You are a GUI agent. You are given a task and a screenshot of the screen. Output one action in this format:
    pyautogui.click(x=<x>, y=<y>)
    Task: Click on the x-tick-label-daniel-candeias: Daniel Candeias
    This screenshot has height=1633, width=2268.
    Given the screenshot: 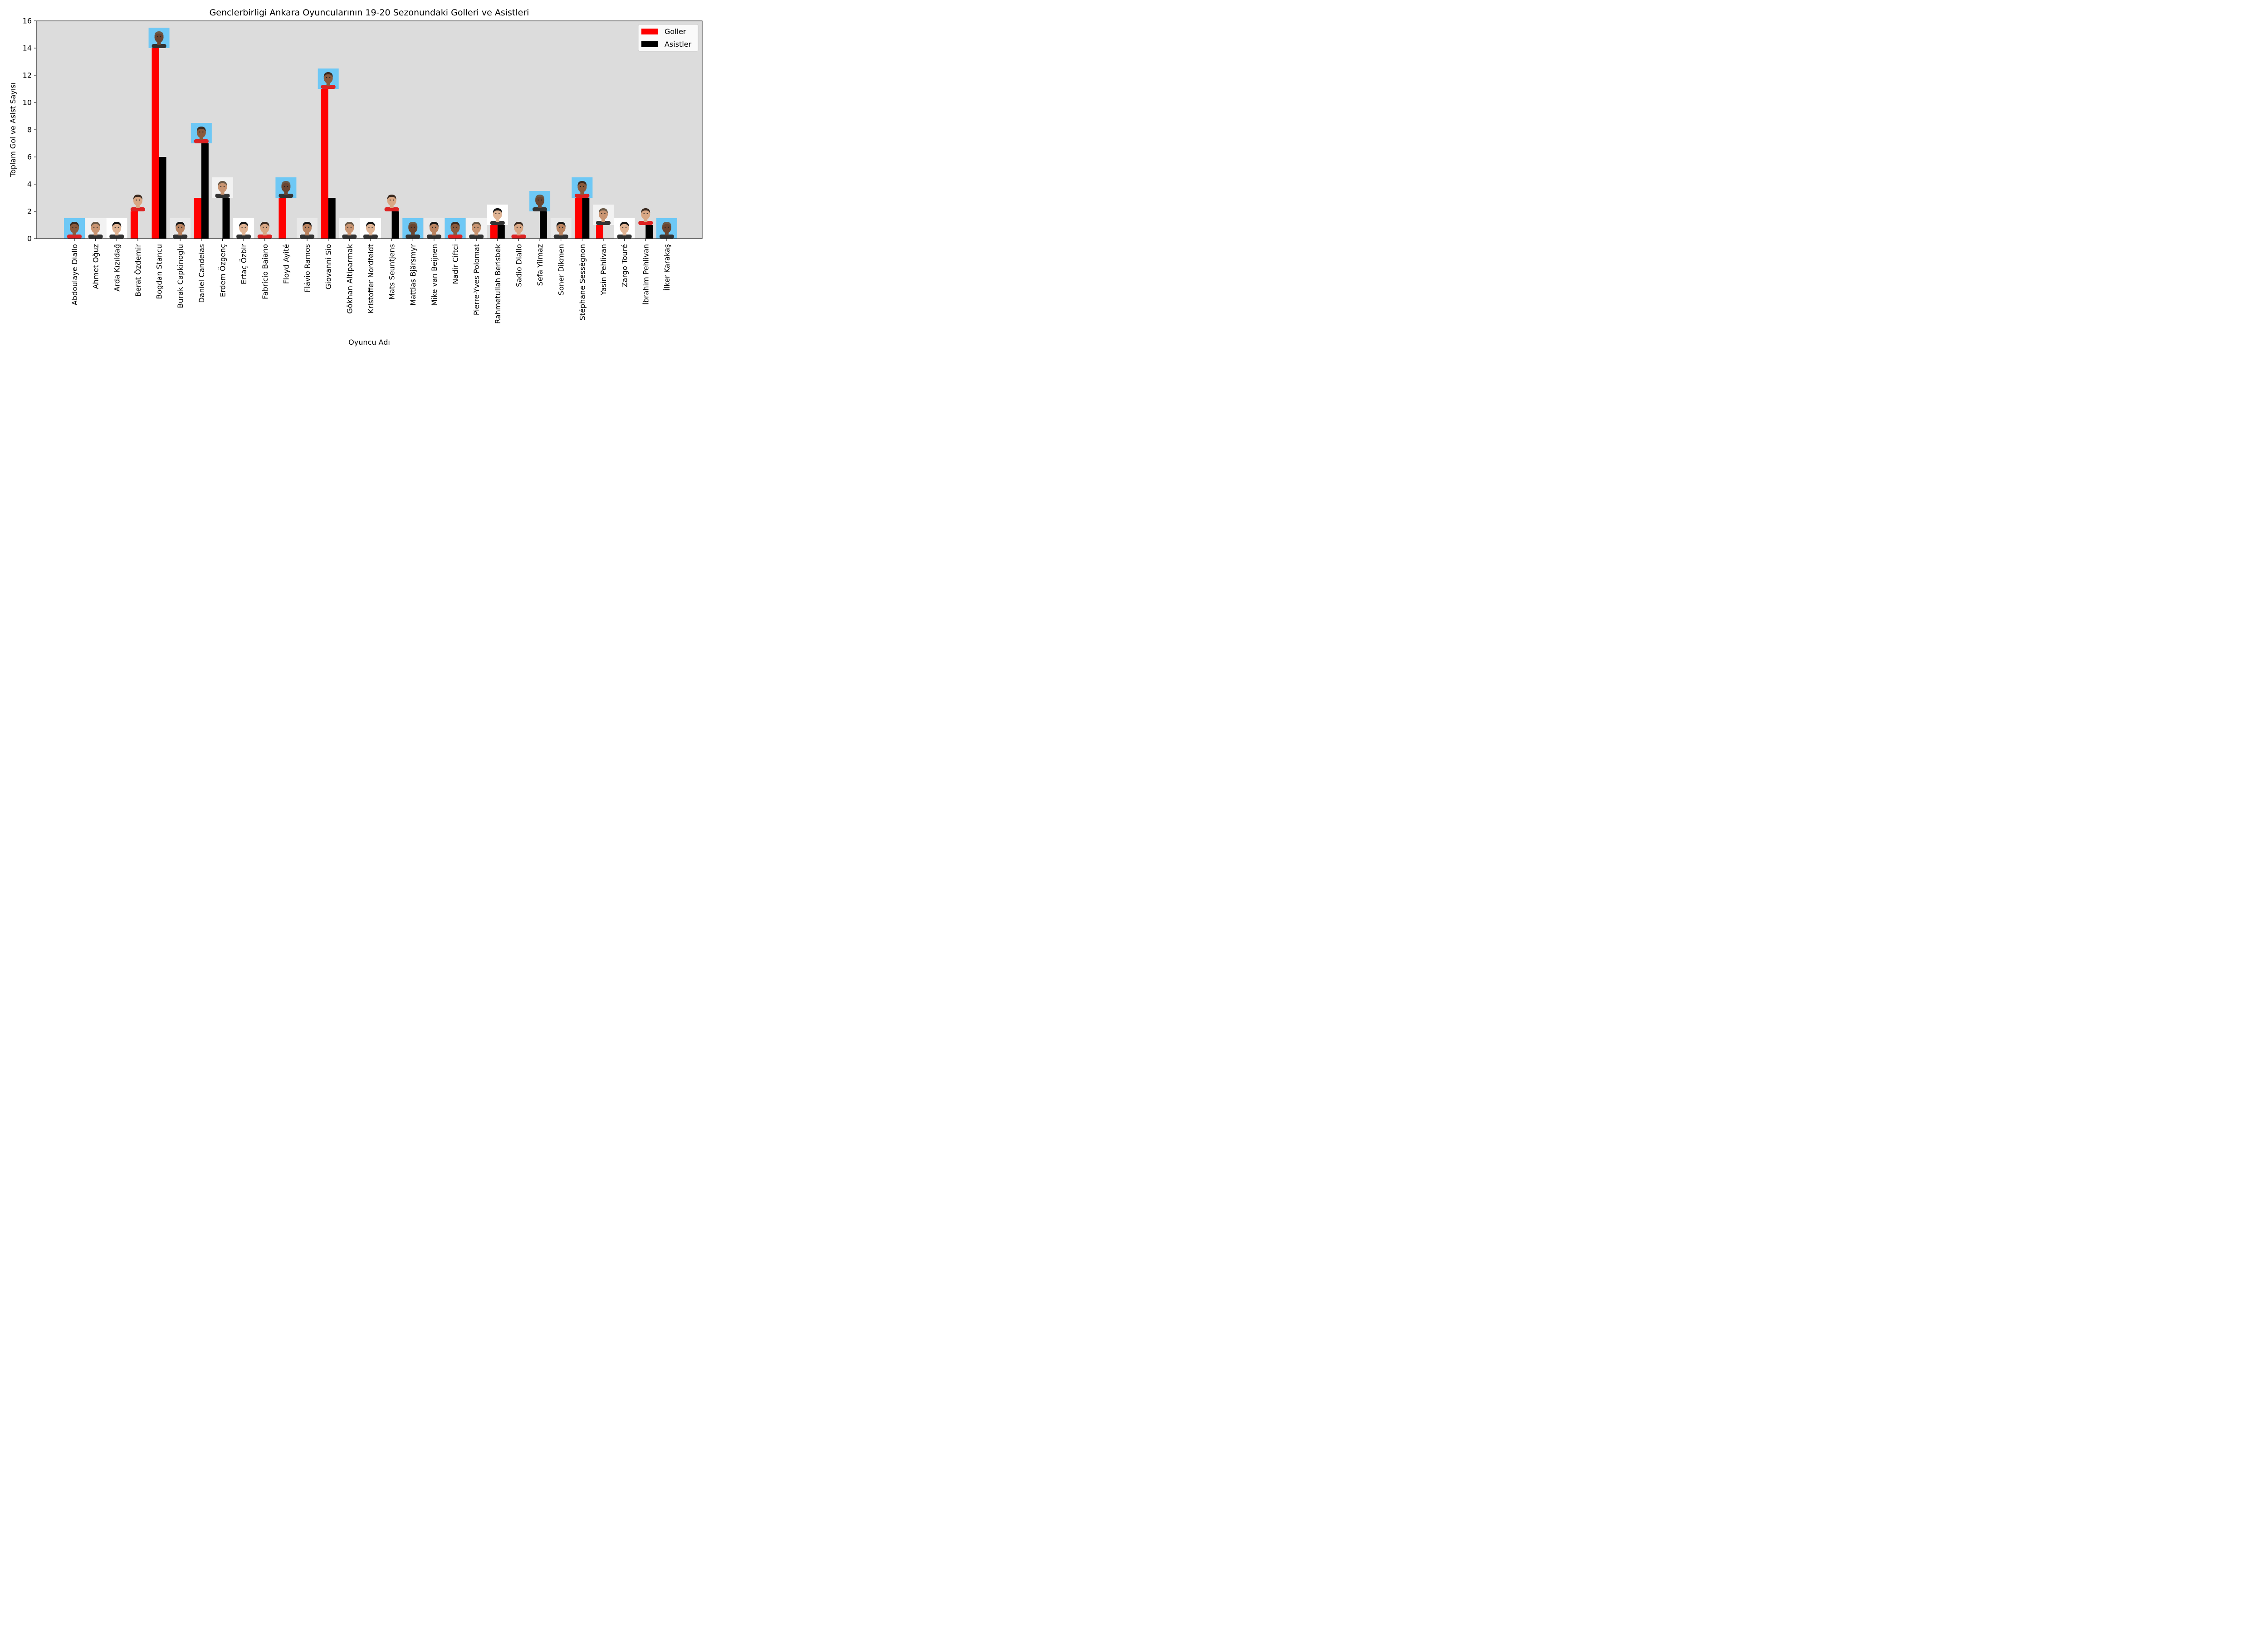 What is the action you would take?
    pyautogui.click(x=202, y=273)
    